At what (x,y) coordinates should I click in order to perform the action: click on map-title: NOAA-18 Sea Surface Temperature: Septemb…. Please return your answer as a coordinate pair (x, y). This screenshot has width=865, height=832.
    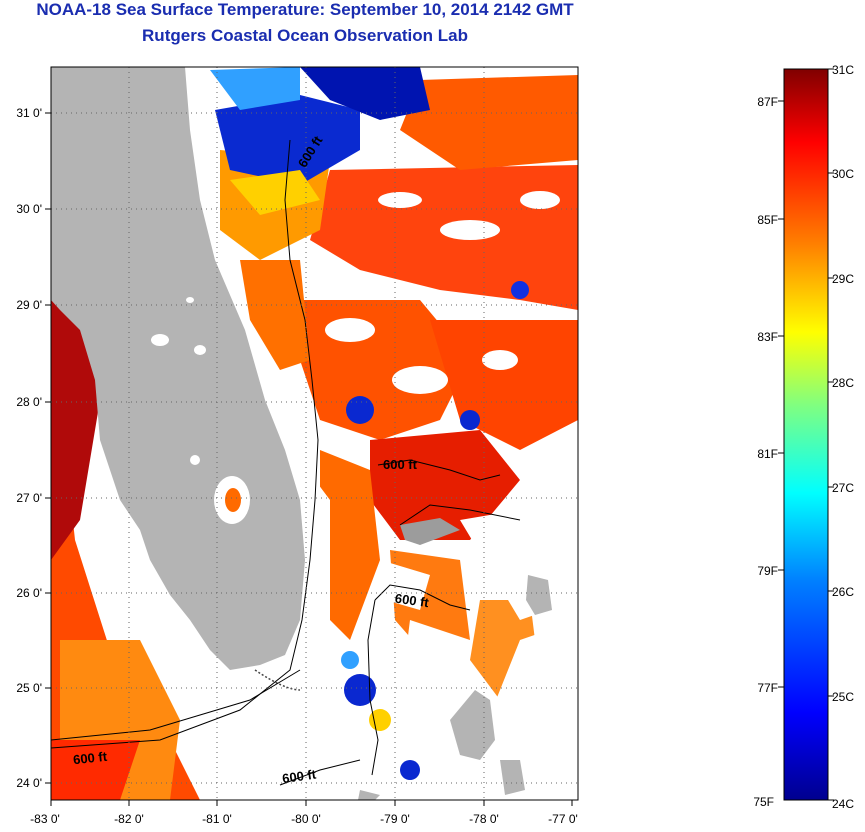
    Looking at the image, I should click on (305, 9).